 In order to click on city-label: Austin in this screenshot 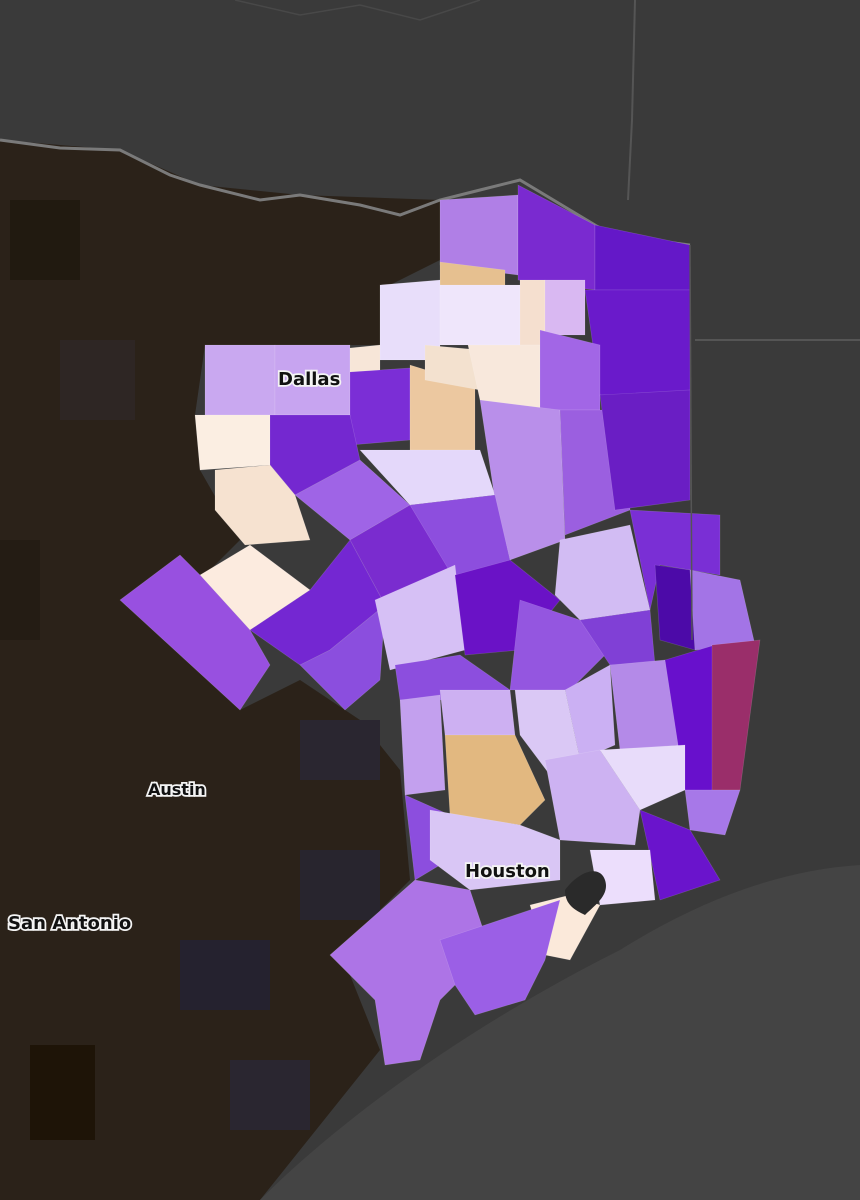, I will do `click(177, 789)`.